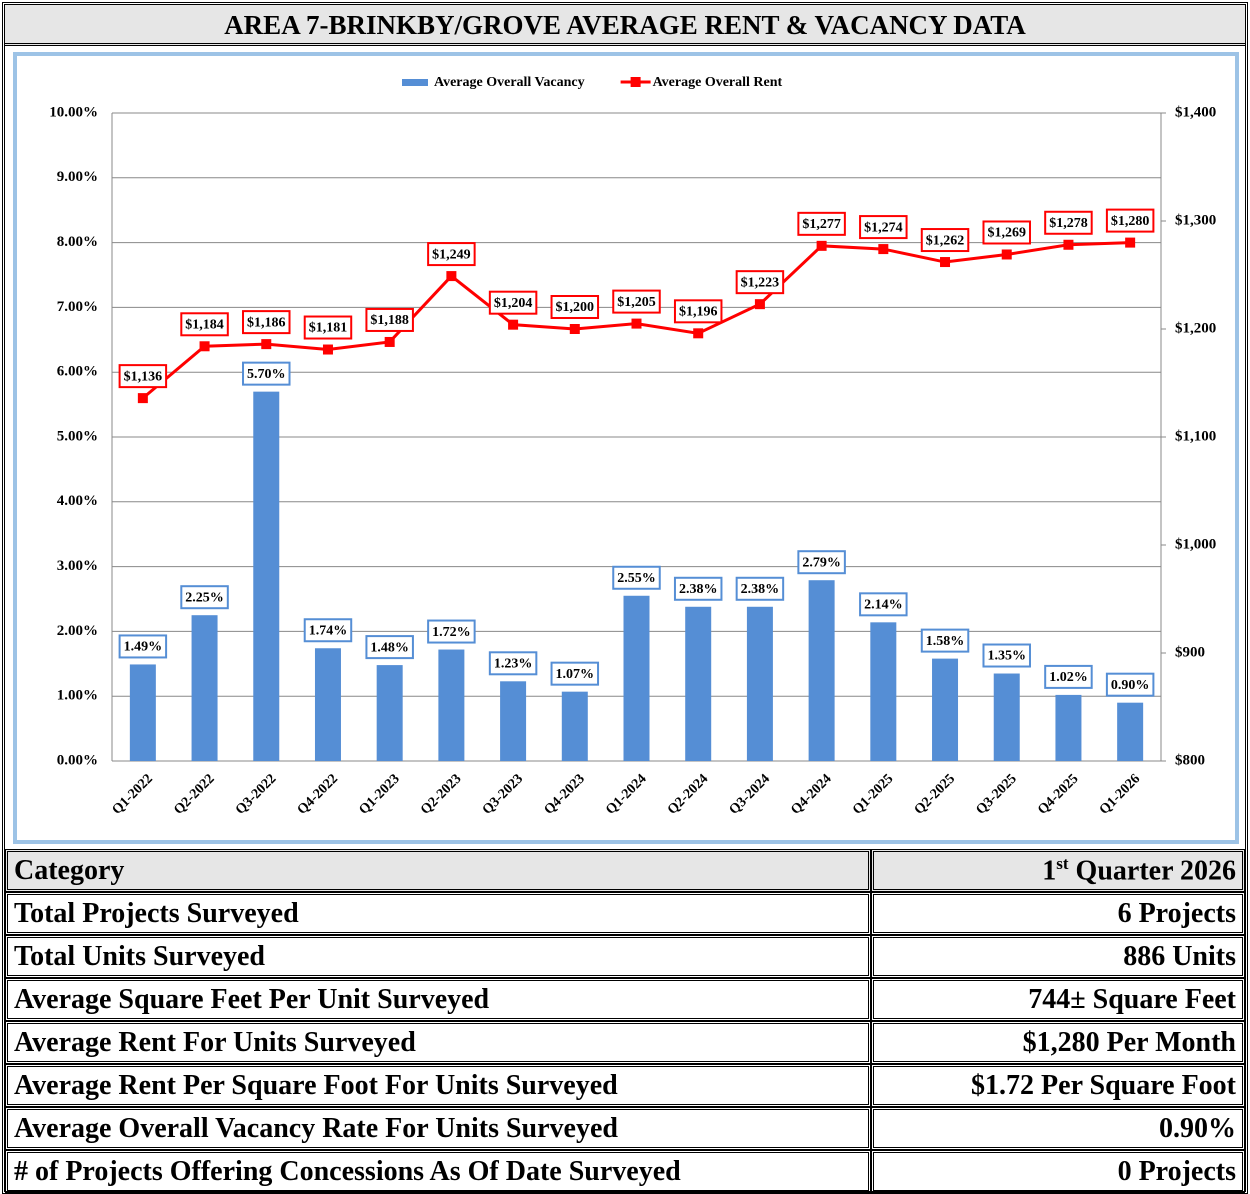 The width and height of the screenshot is (1250, 1194). What do you see at coordinates (688, 794) in the screenshot?
I see `x-tick-label: Q2-2024` at bounding box center [688, 794].